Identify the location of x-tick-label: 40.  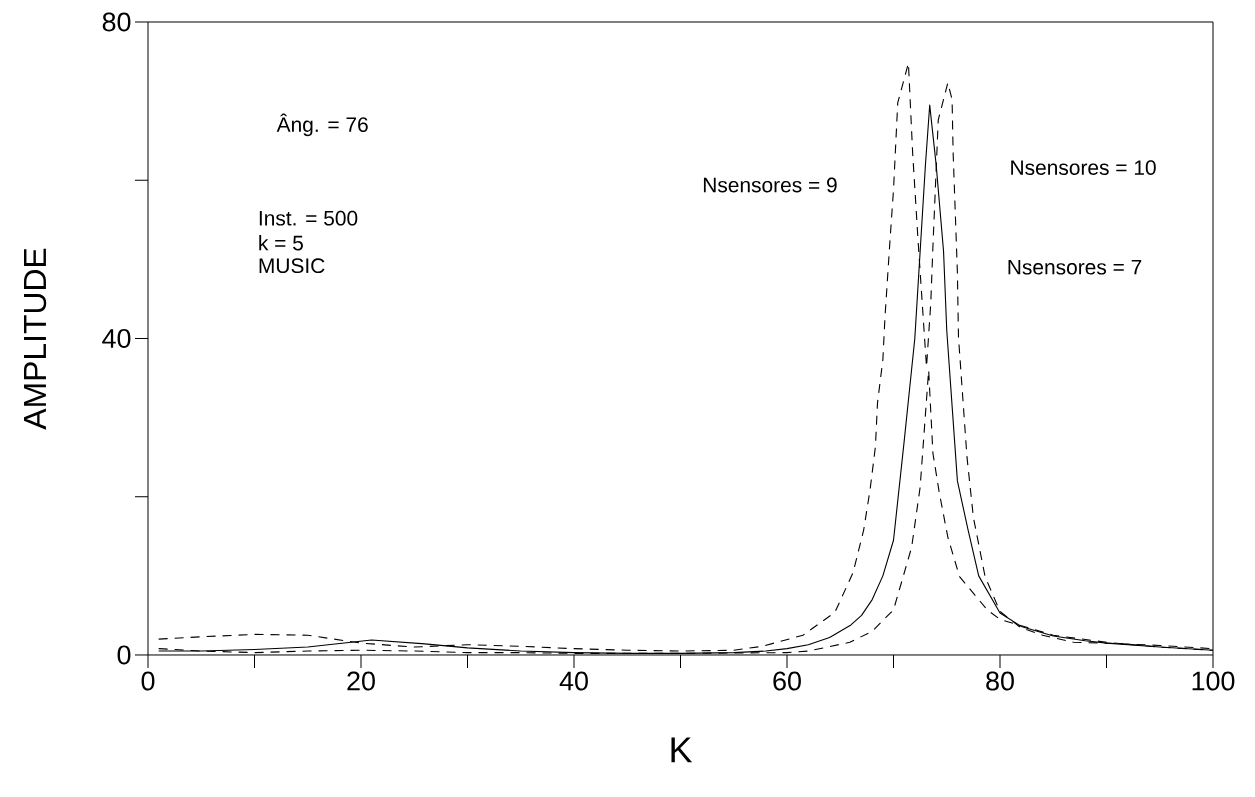
(573, 681).